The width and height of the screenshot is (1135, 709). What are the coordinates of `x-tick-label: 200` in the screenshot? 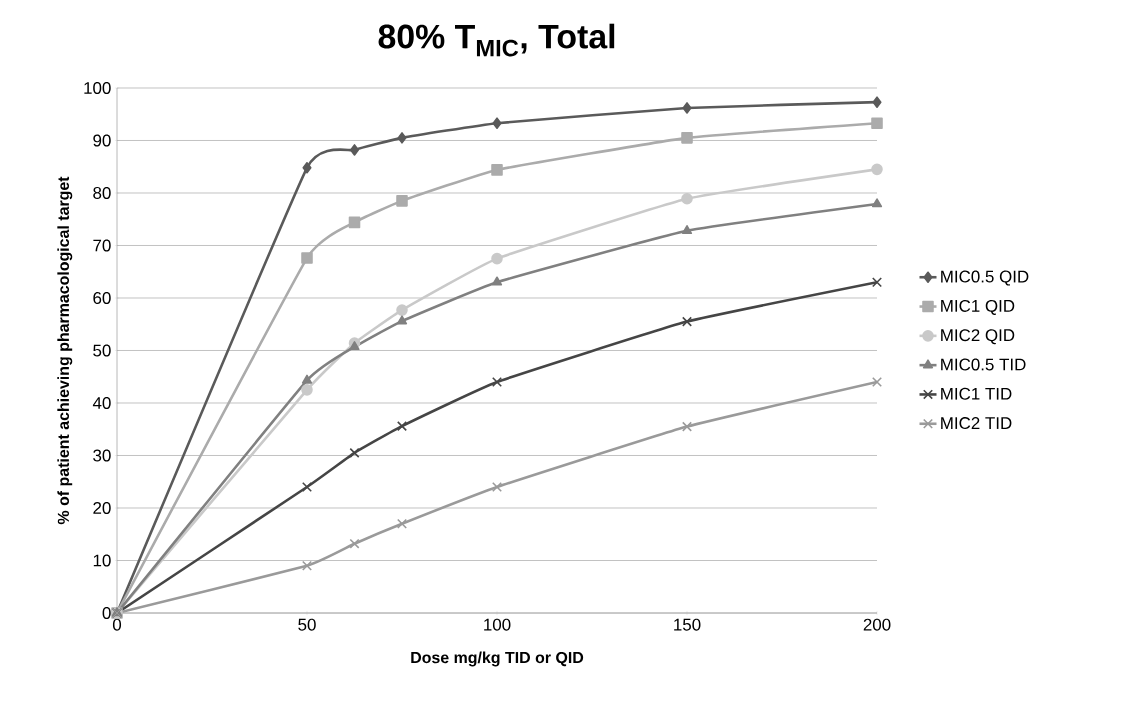 It's located at (877, 624).